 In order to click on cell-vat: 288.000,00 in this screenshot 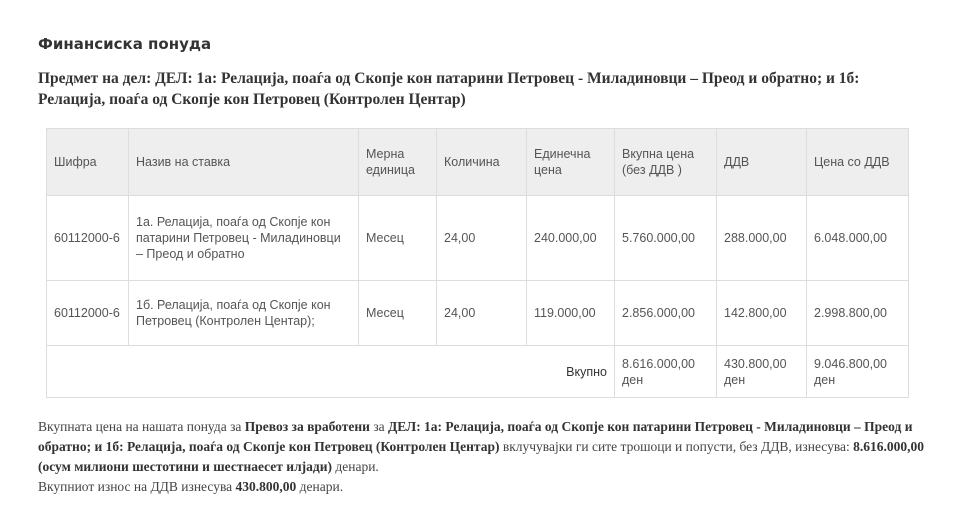, I will do `click(761, 238)`.